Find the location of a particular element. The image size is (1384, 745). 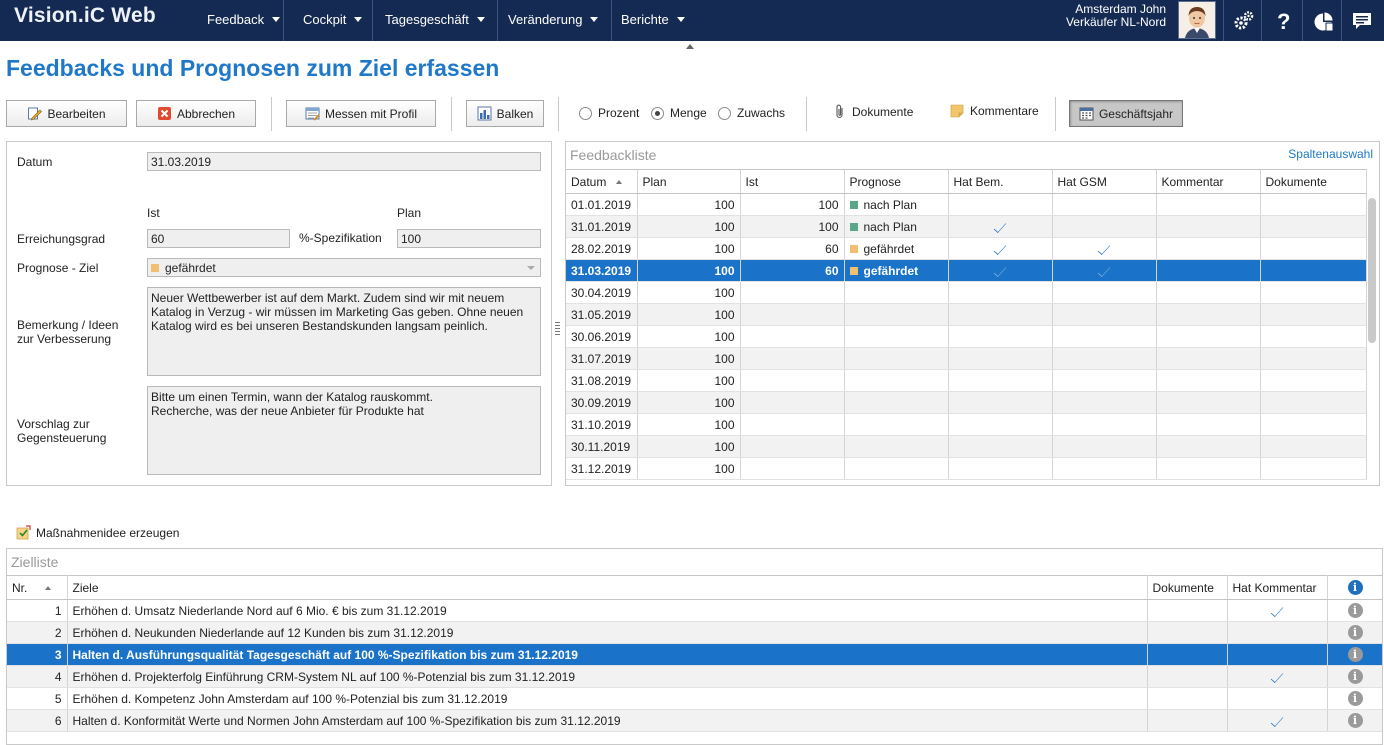

forecast-select: gefährdet is located at coordinates (344, 267).